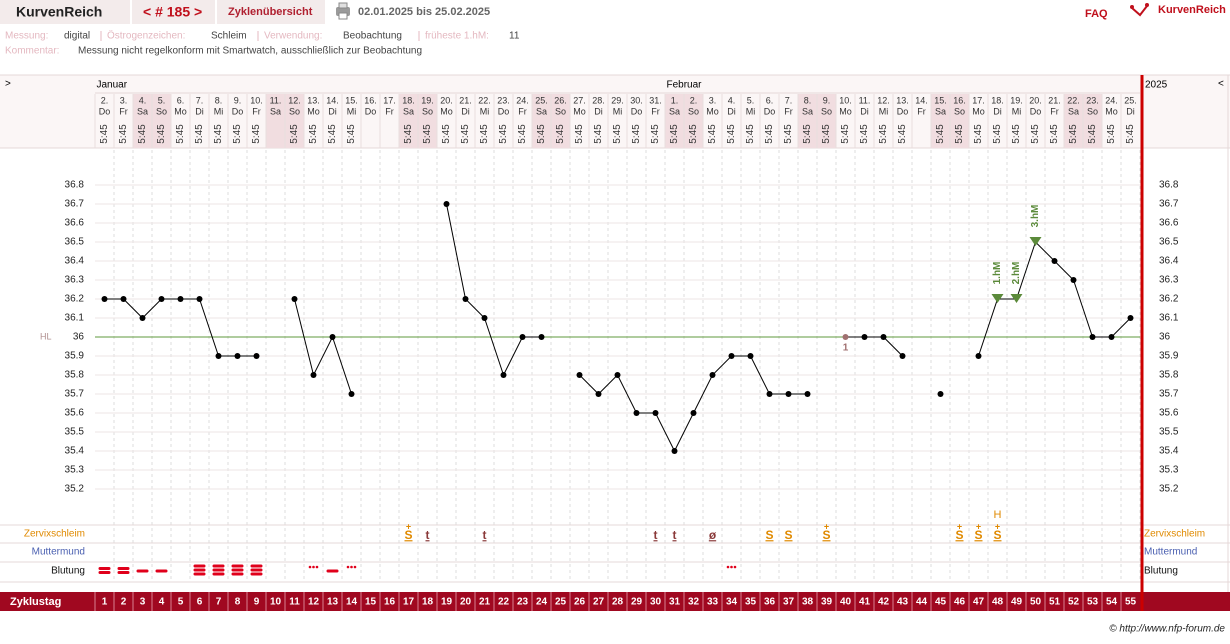 The width and height of the screenshot is (1230, 644). What do you see at coordinates (323, 346) in the screenshot?
I see `temperature-line` at bounding box center [323, 346].